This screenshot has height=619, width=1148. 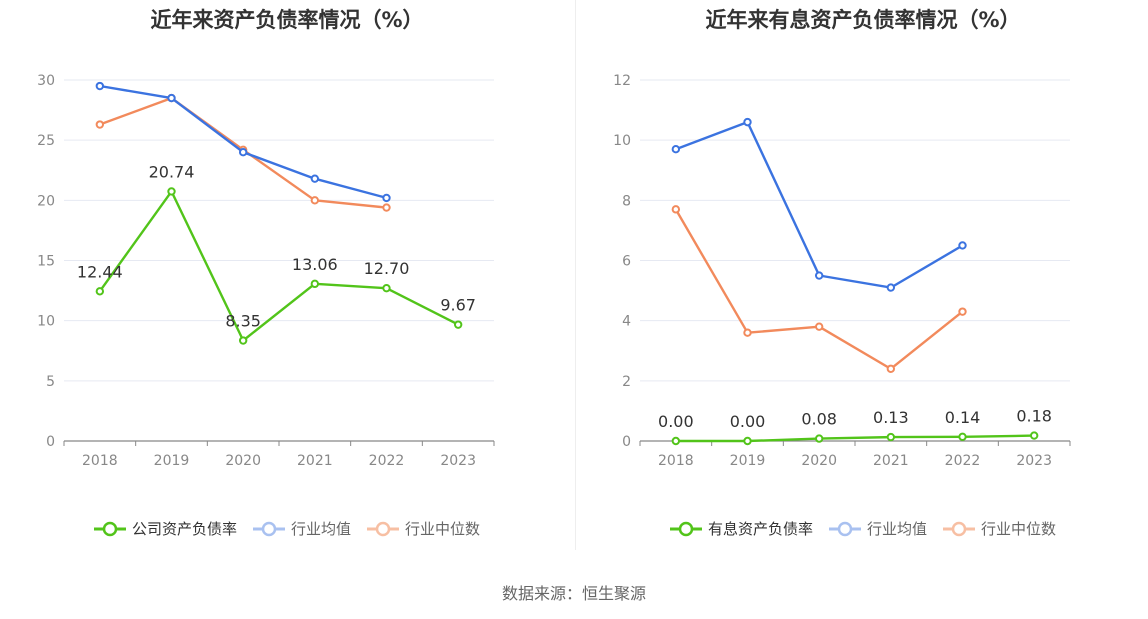 I want to click on chart-title: 近年来有息资产负债率情况（%）, so click(x=863, y=20).